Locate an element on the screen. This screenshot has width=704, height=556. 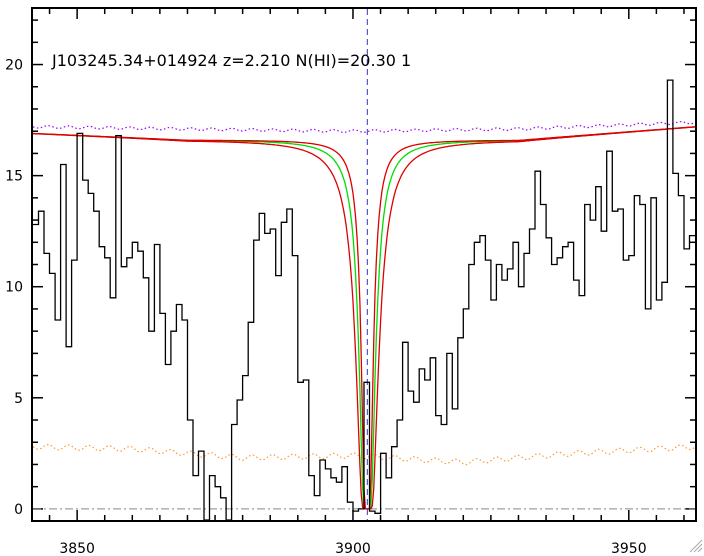
resize-grip-icon is located at coordinates (696, 546).